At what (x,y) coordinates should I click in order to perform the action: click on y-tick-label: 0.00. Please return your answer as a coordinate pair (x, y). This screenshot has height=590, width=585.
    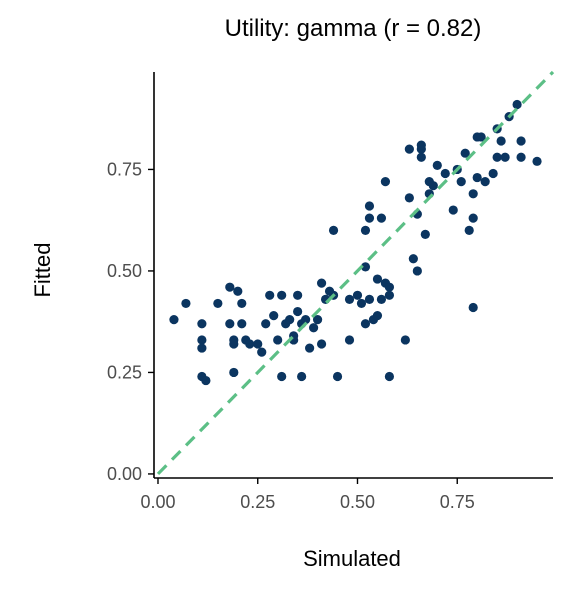
    Looking at the image, I should click on (124, 474).